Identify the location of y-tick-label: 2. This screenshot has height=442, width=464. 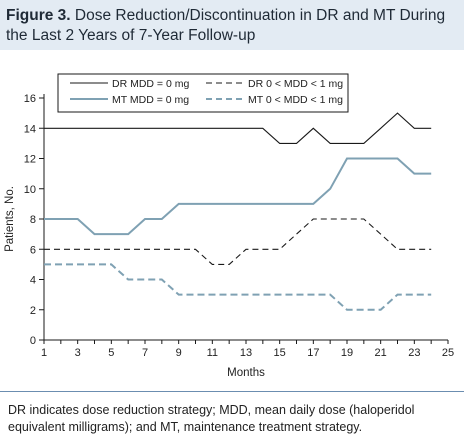
(33, 311).